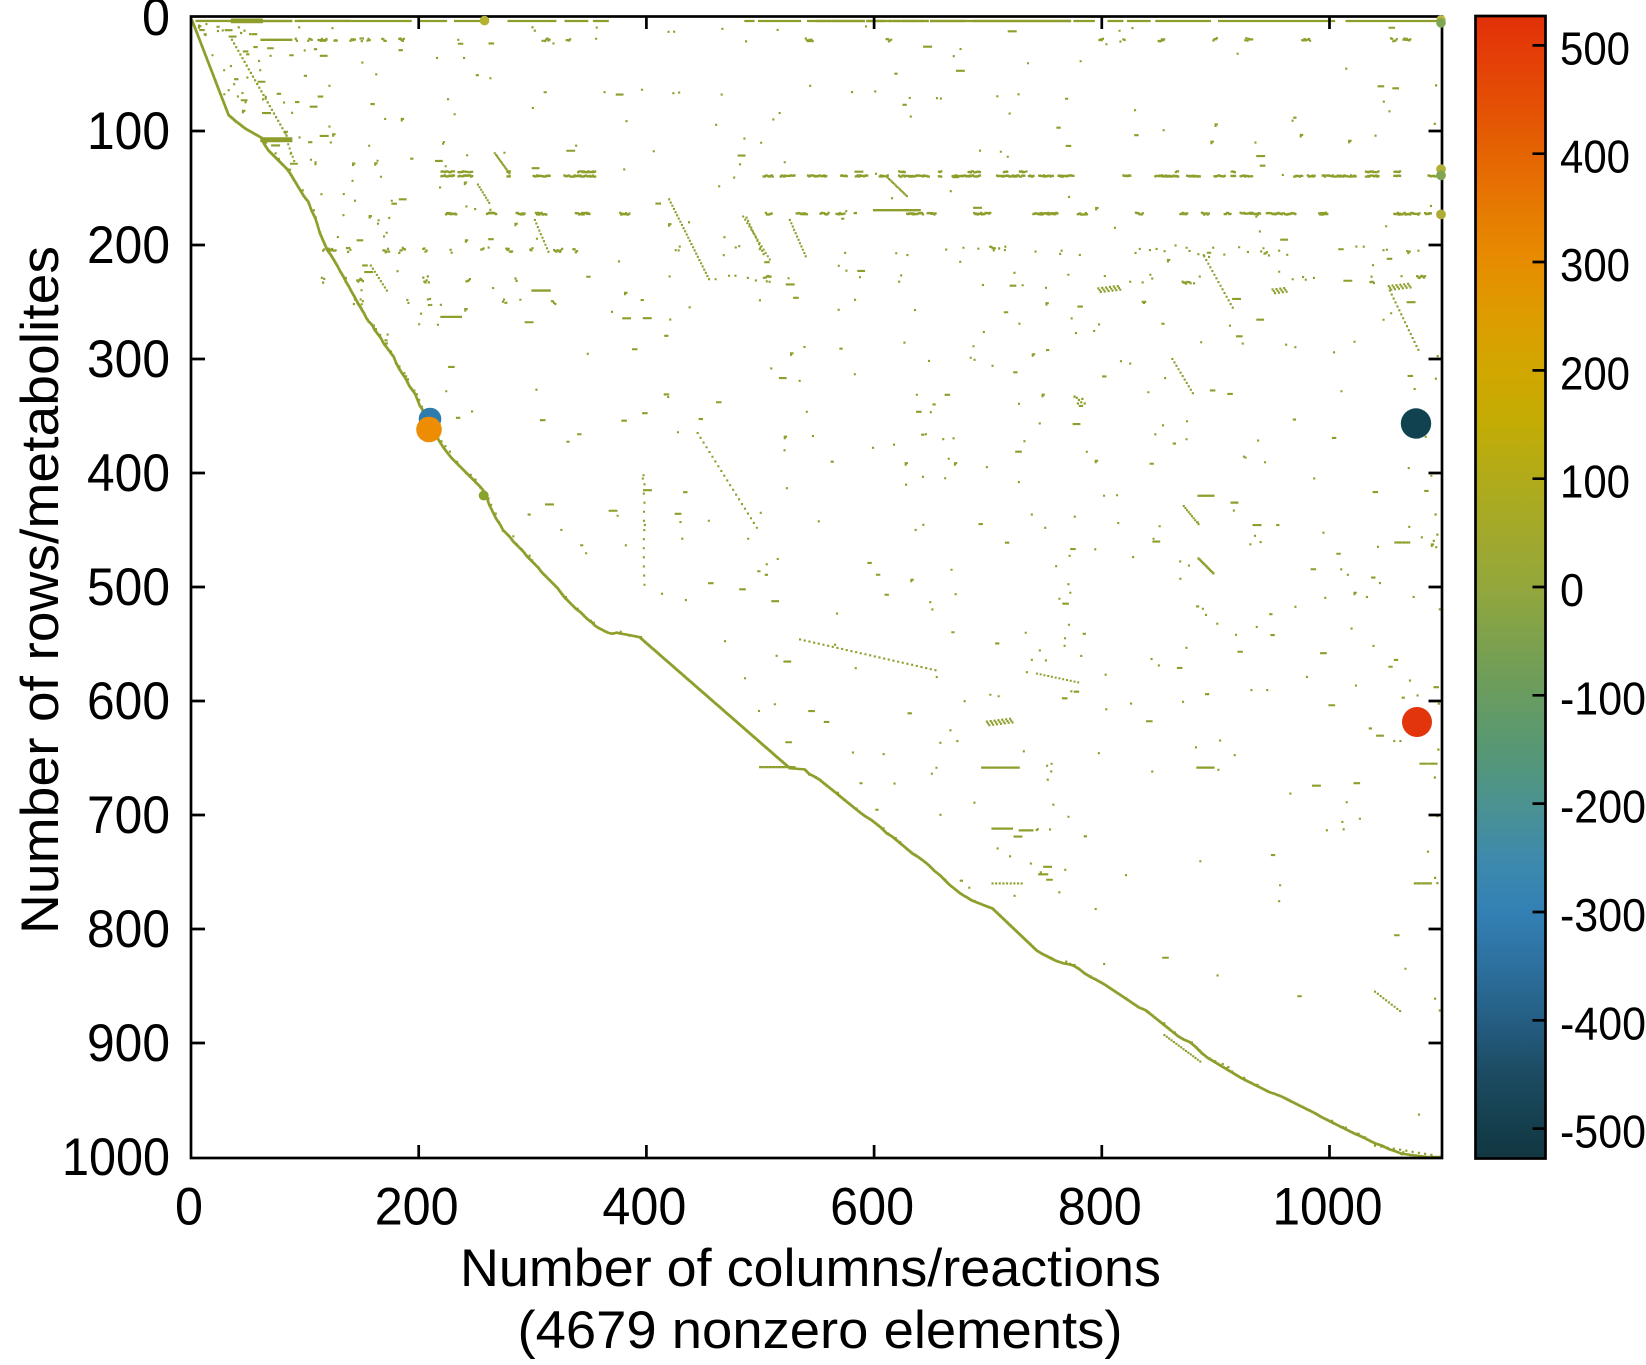 This screenshot has width=1646, height=1365. Describe the element at coordinates (810, 1268) in the screenshot. I see `svg-text: Number of columns/reactions` at that location.